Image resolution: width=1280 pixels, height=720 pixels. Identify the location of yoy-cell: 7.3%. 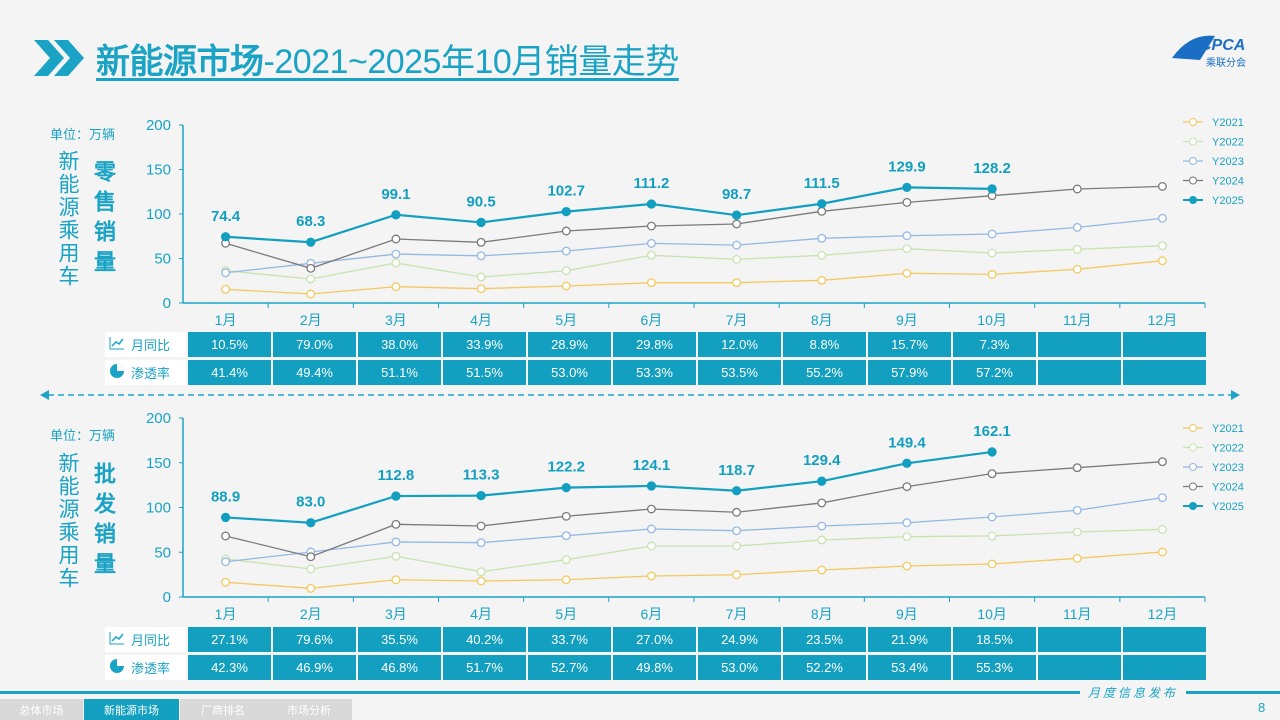
(994, 344).